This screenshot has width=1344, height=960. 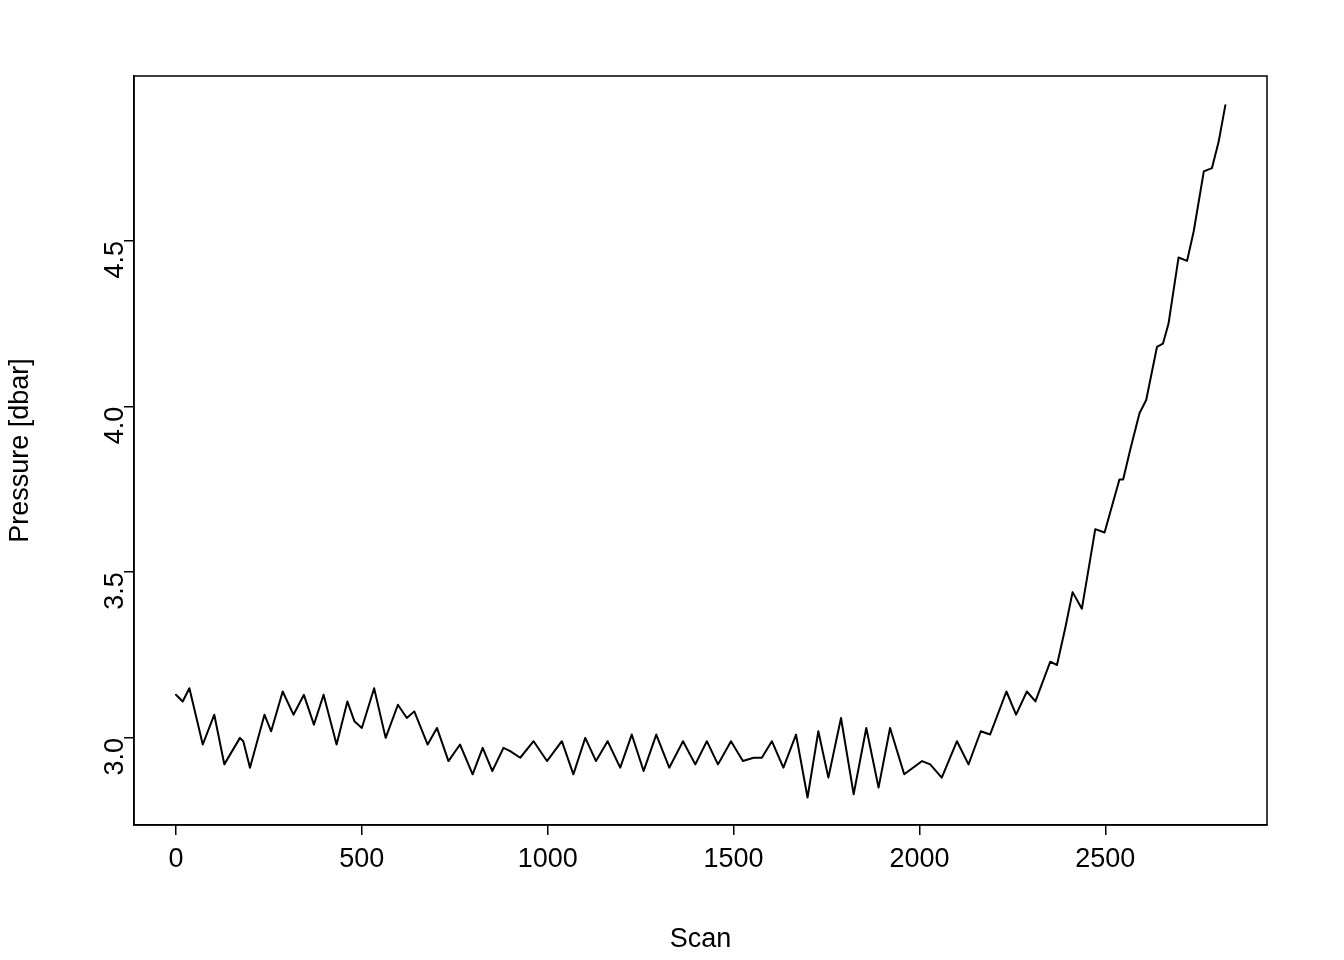 I want to click on y-tick-label: 3.5, so click(x=114, y=591).